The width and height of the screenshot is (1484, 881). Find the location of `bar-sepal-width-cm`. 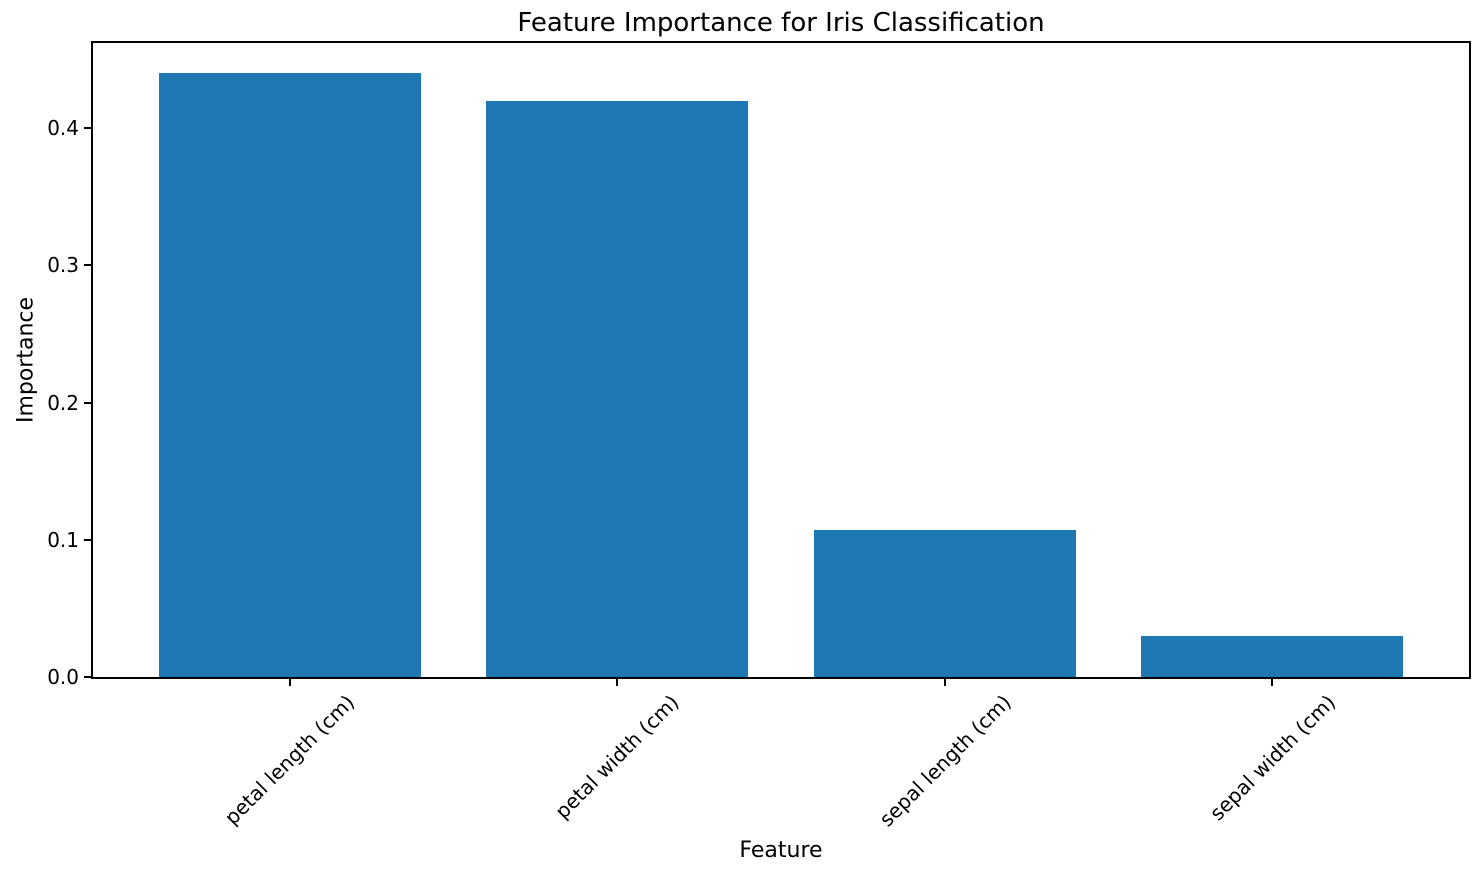

bar-sepal-width-cm is located at coordinates (1272, 656).